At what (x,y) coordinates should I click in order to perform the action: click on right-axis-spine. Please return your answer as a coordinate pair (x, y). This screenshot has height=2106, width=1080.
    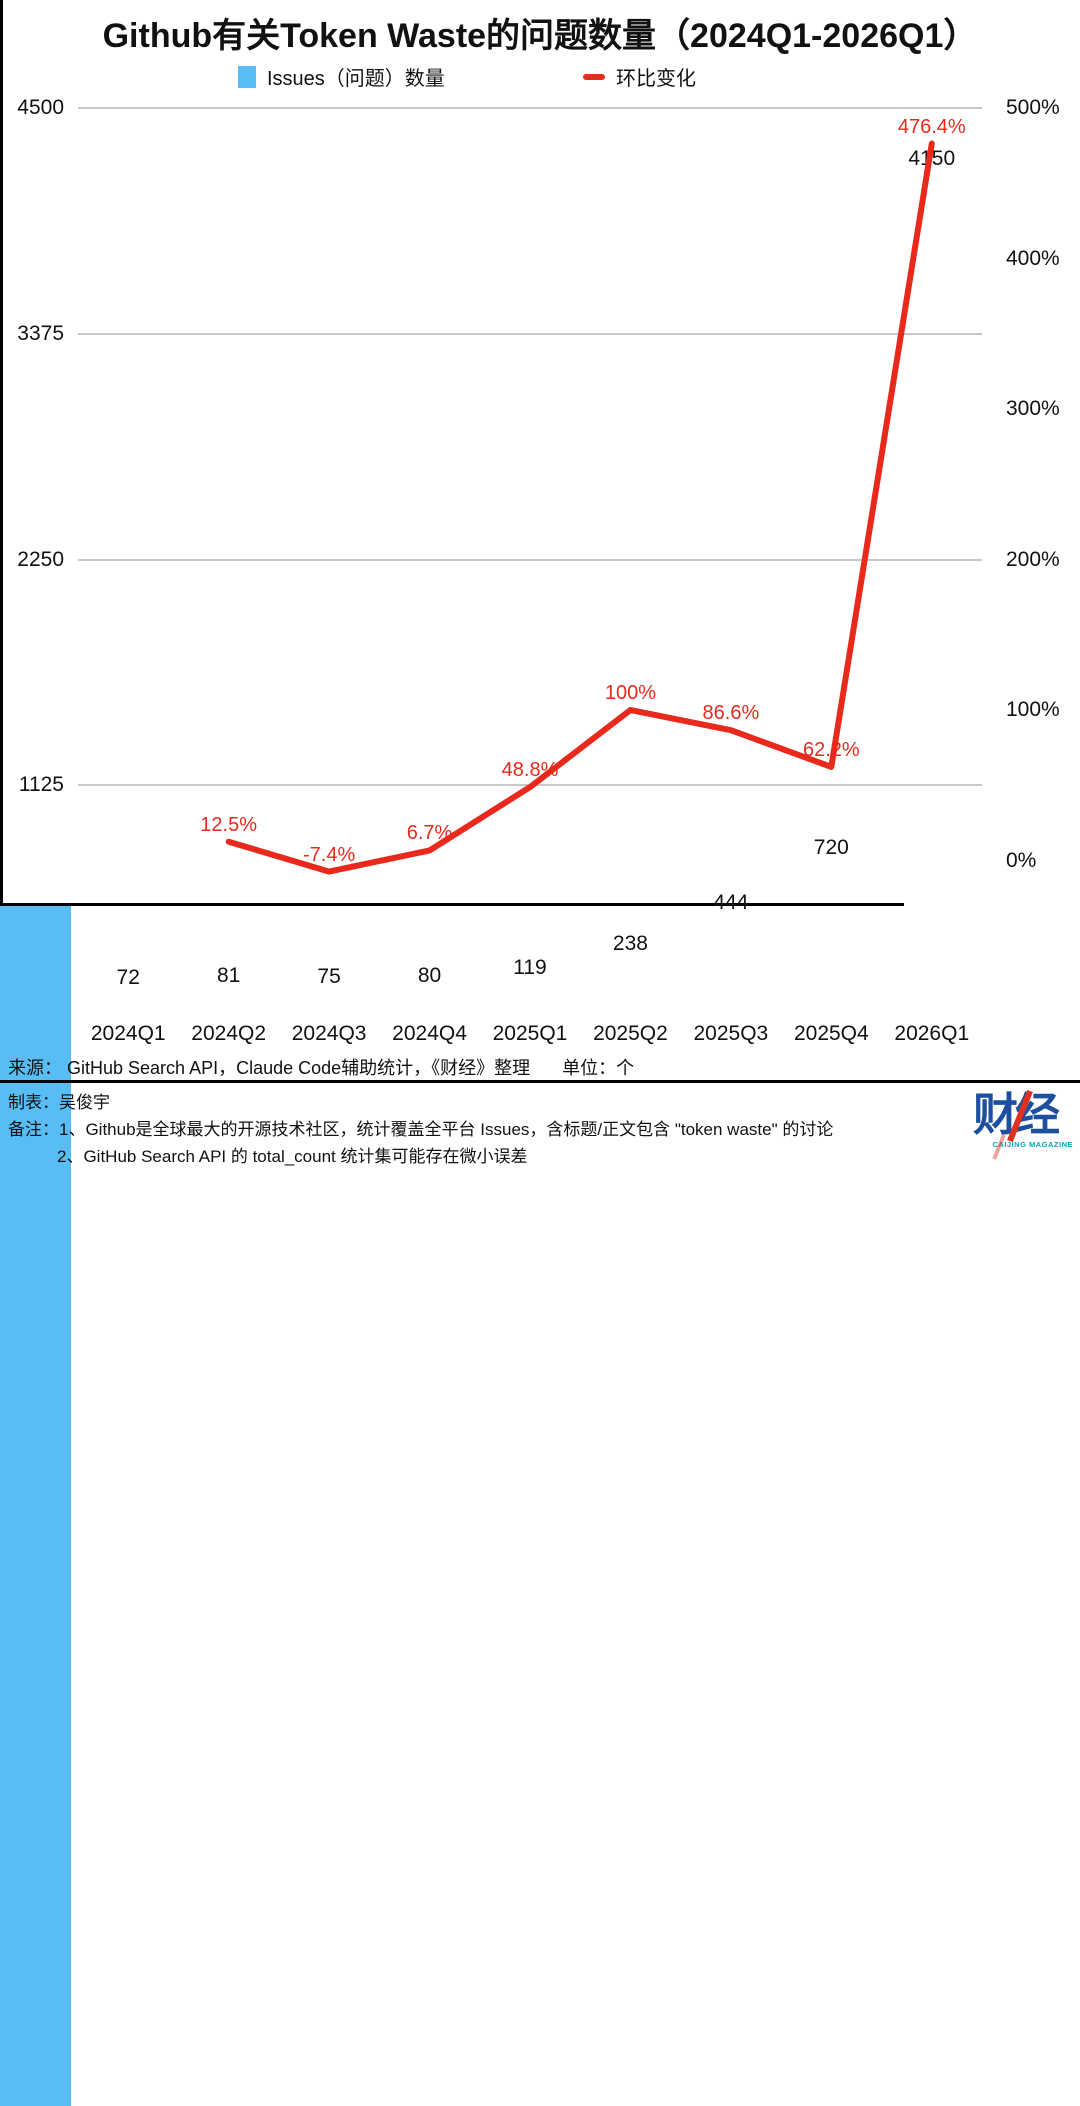
    Looking at the image, I should click on (1, 451).